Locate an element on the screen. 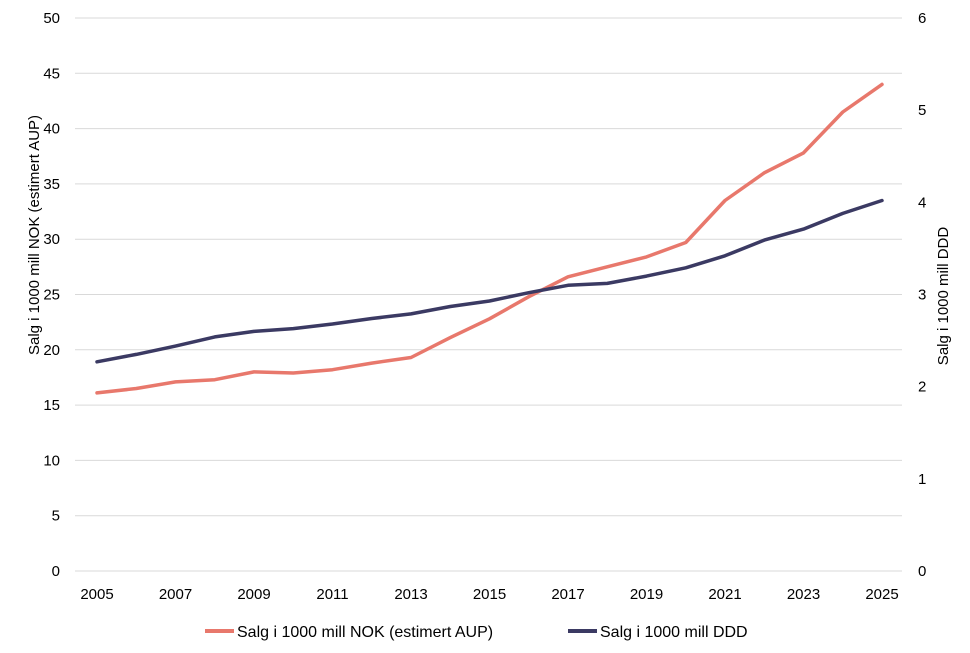 The image size is (970, 653). x-tick-label: 2009 is located at coordinates (253, 594).